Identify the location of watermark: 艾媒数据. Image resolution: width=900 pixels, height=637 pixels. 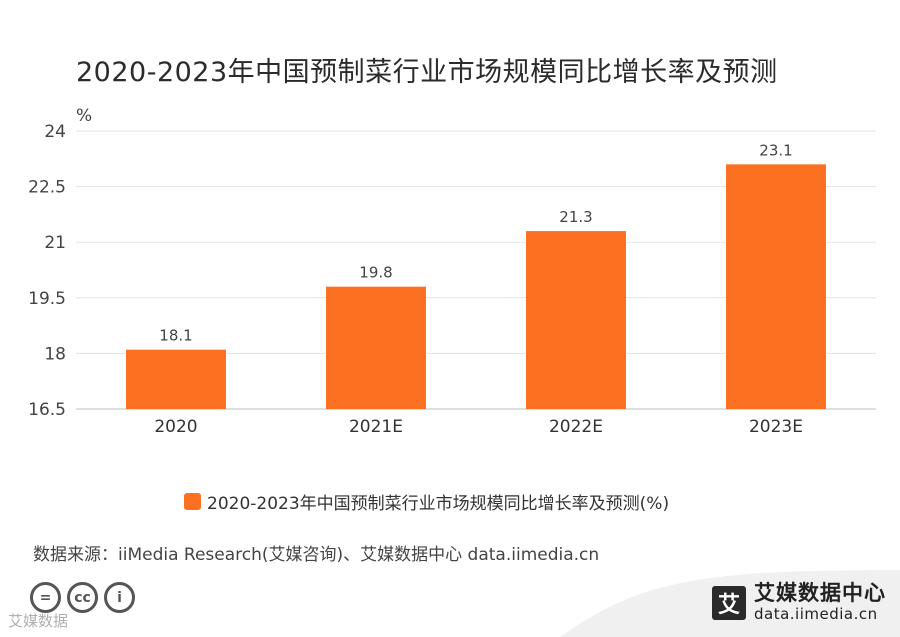
(38, 621).